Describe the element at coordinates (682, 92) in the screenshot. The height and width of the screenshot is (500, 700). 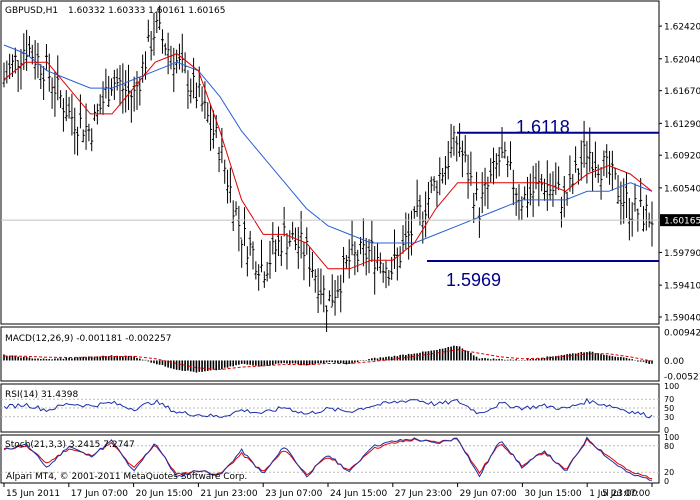
I see `price-tick-label: 1.61670` at that location.